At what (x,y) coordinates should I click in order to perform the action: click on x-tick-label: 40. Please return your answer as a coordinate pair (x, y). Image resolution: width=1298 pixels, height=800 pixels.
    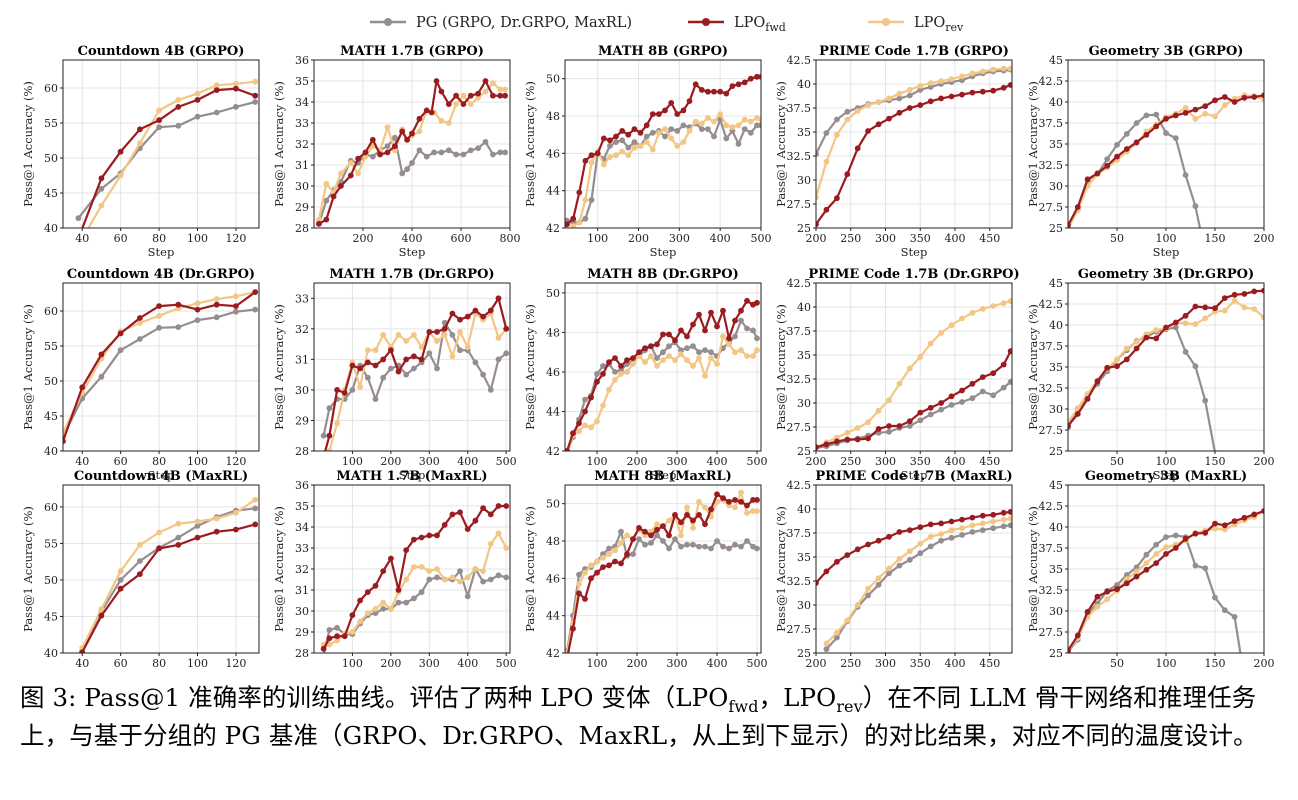
    Looking at the image, I should click on (82, 238).